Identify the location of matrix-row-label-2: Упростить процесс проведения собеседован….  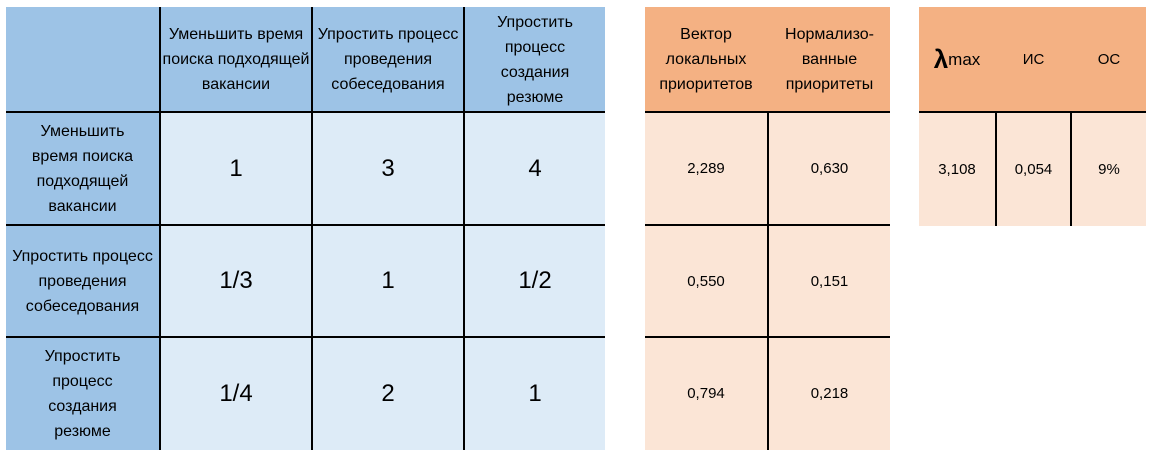
(82, 281).